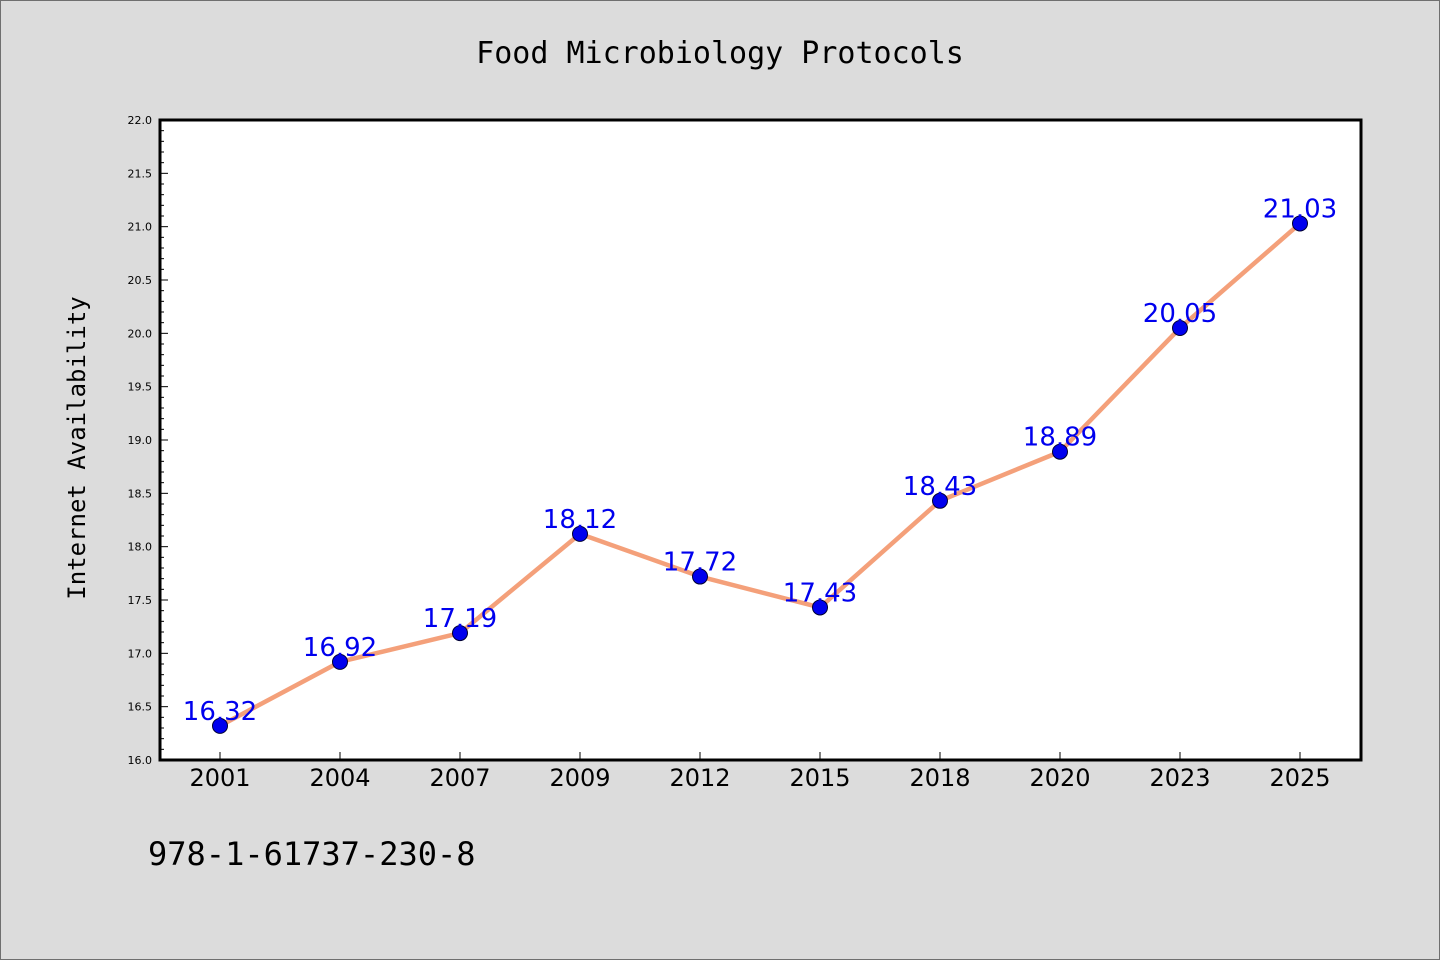 Image resolution: width=1440 pixels, height=960 pixels. What do you see at coordinates (140, 120) in the screenshot?
I see `y-tick-label: 22.0` at bounding box center [140, 120].